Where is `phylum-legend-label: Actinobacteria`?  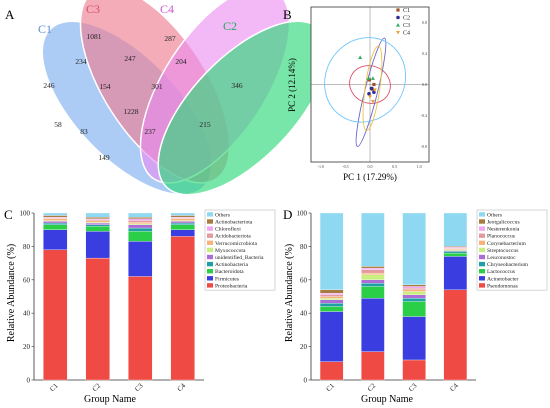 phylum-legend-label: Actinobacteria is located at coordinates (231, 265).